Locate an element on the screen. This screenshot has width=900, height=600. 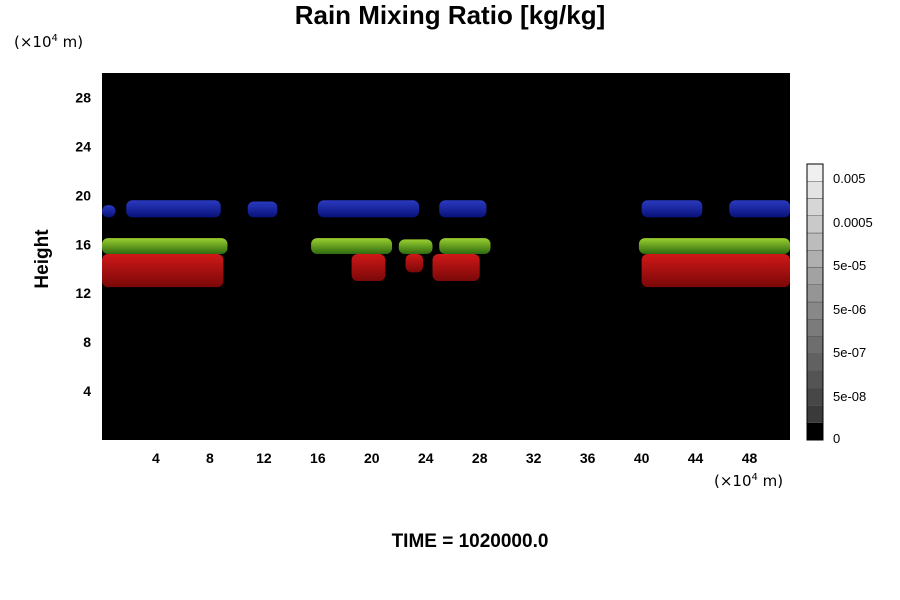
y-tick-label: 12 is located at coordinates (83, 293).